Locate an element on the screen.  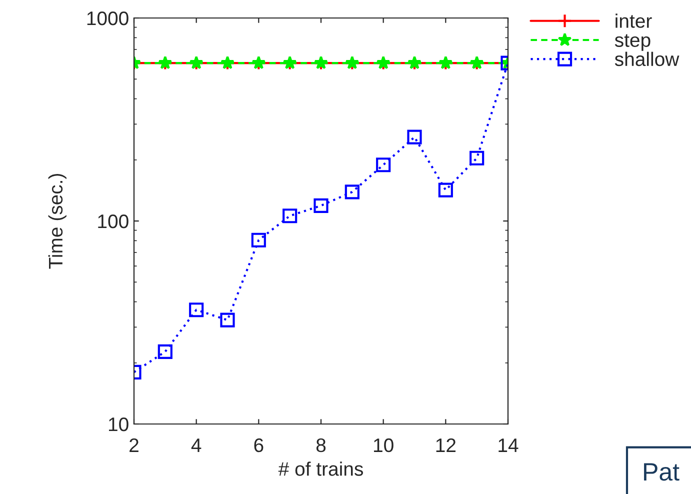
x-tick-label: 8 is located at coordinates (321, 445).